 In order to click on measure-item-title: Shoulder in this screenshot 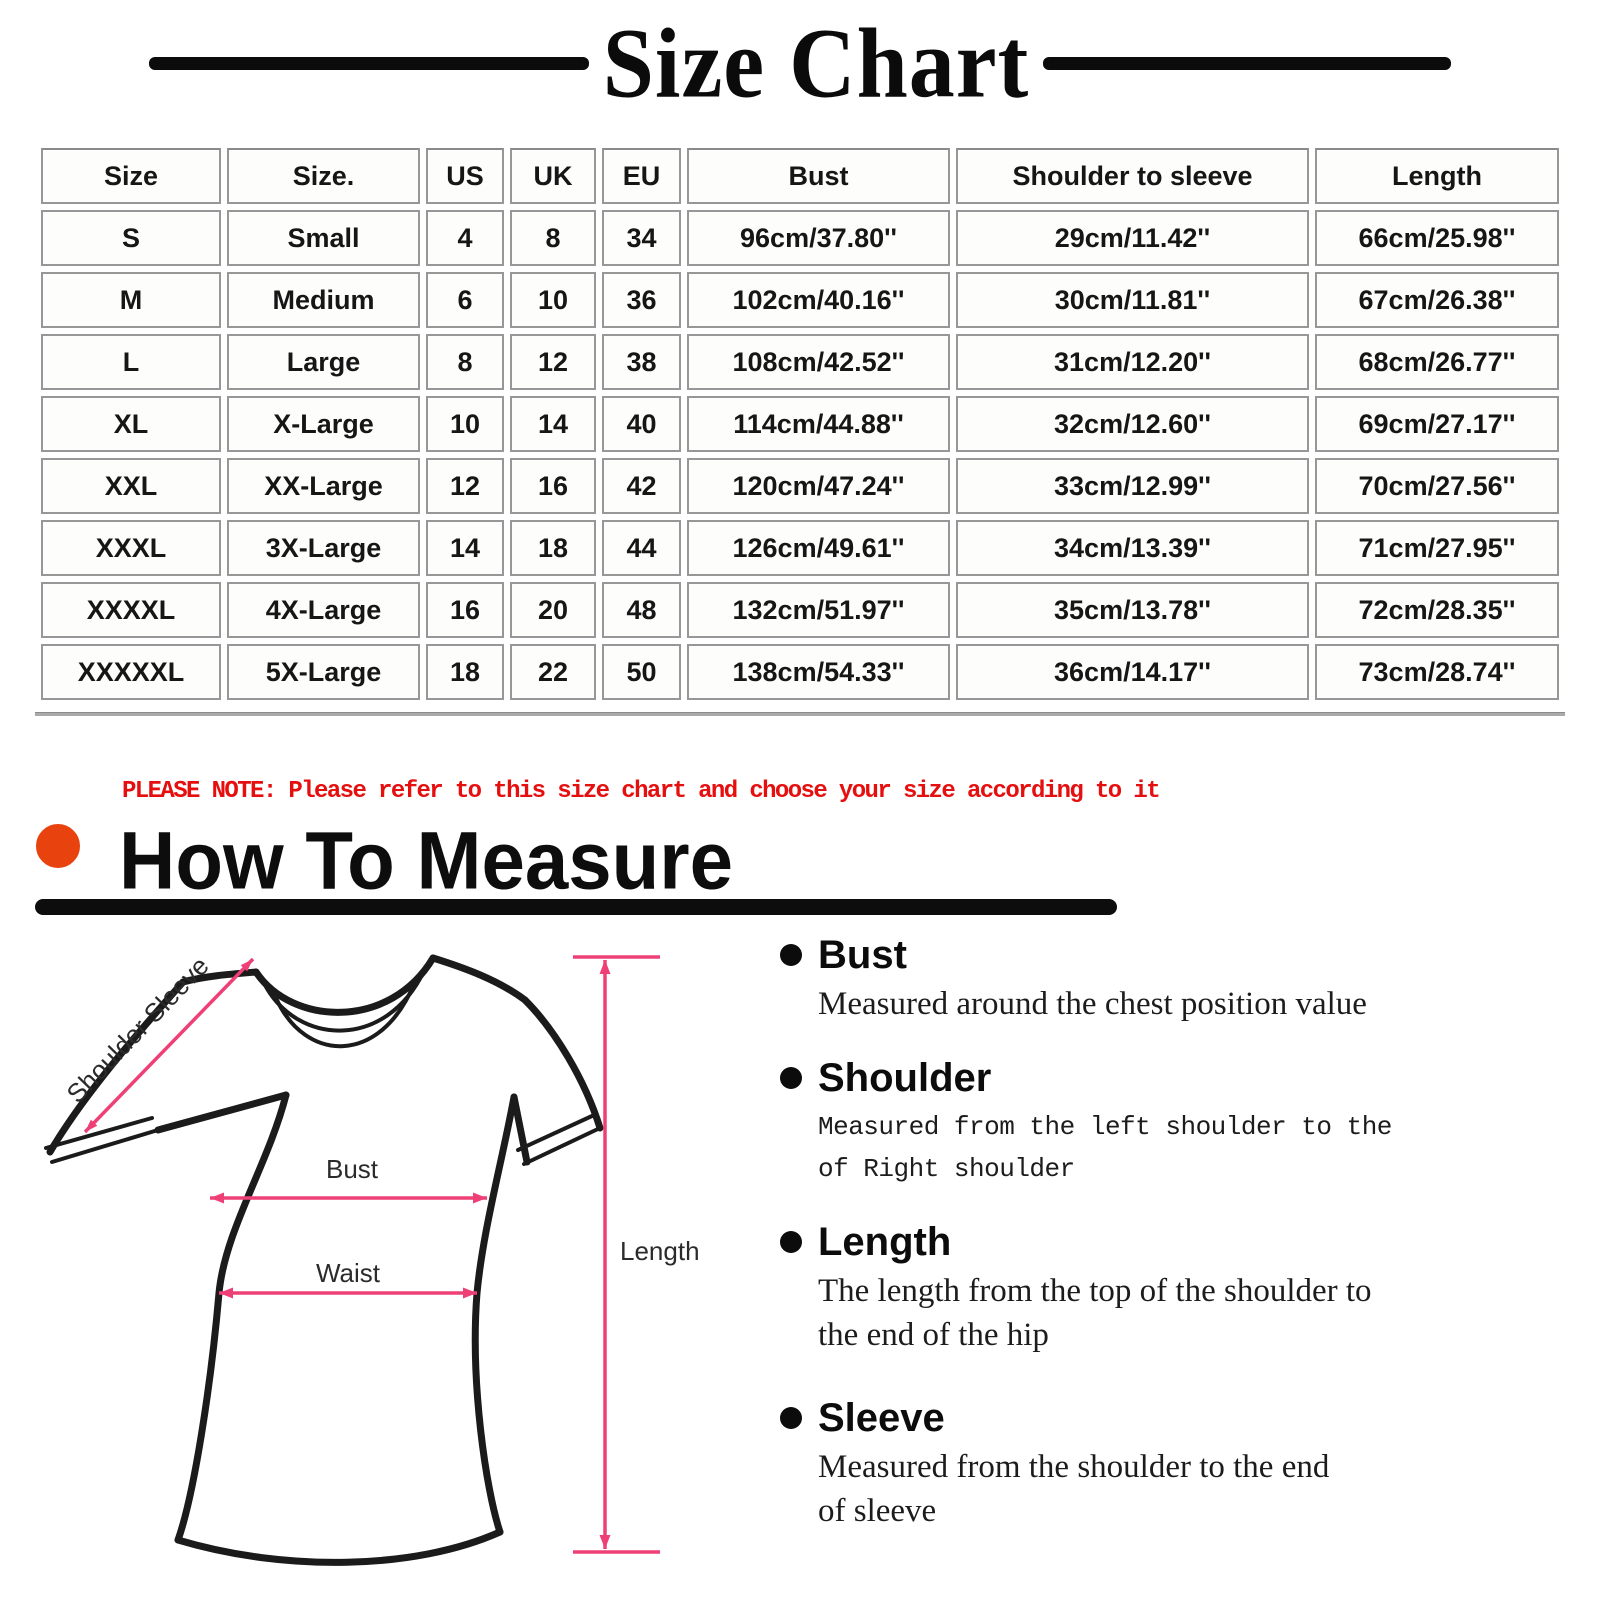, I will do `click(905, 1078)`.